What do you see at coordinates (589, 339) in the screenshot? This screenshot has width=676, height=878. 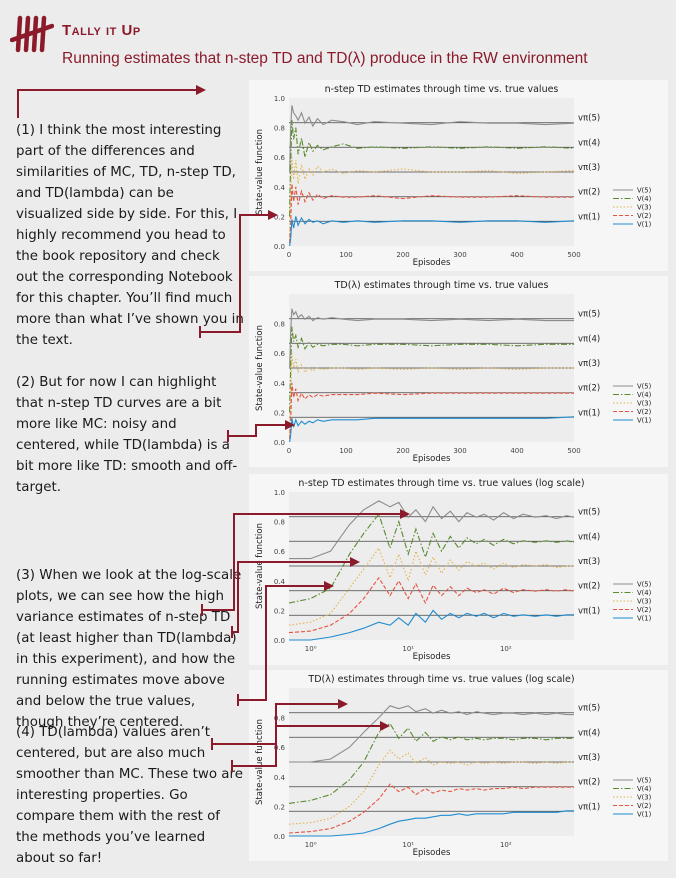 I see `true-value-label: vπ(4)` at bounding box center [589, 339].